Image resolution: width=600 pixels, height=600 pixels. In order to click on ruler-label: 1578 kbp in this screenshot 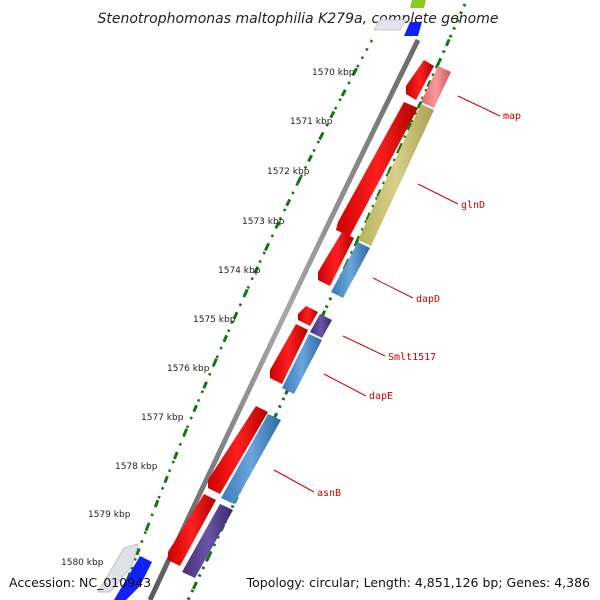, I will do `click(136, 467)`.